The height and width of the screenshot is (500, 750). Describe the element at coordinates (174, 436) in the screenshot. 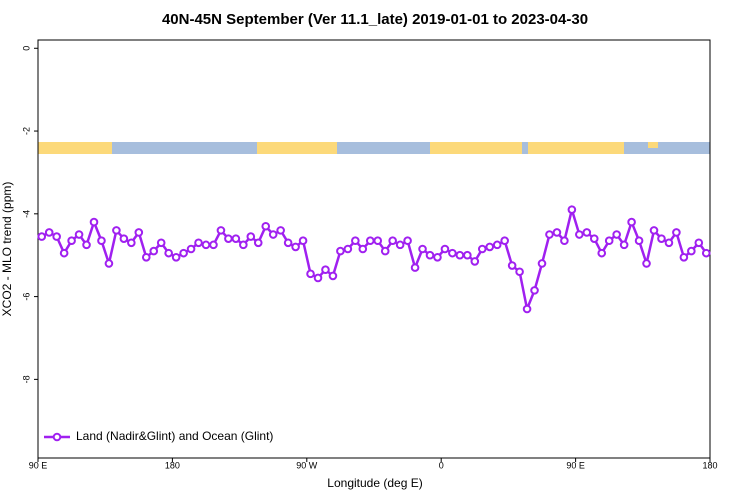

I see `legend-label: Land (Nadir&Glint) and Ocean (Glint)` at that location.